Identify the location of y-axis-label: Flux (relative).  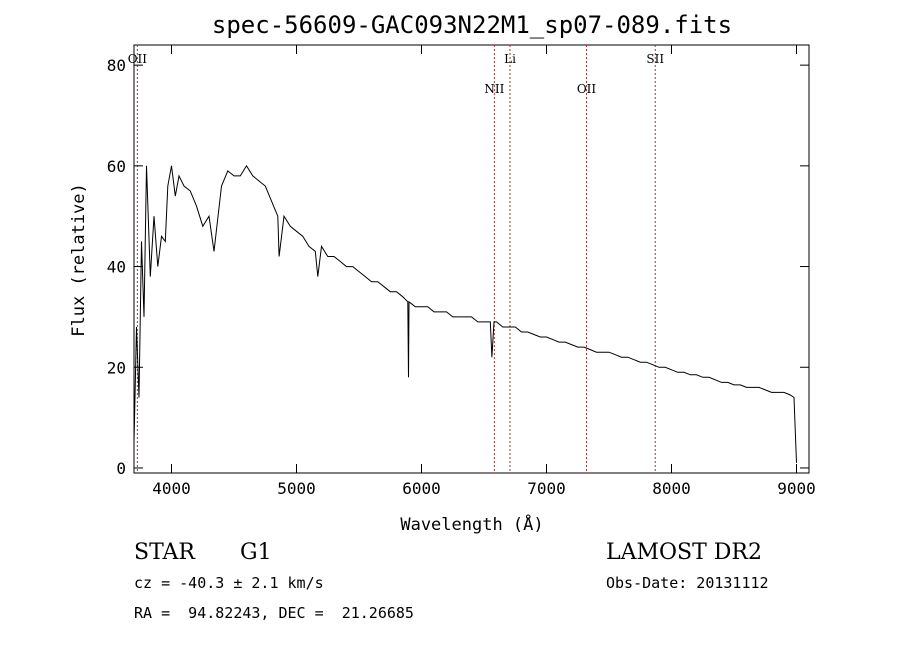
(79, 260).